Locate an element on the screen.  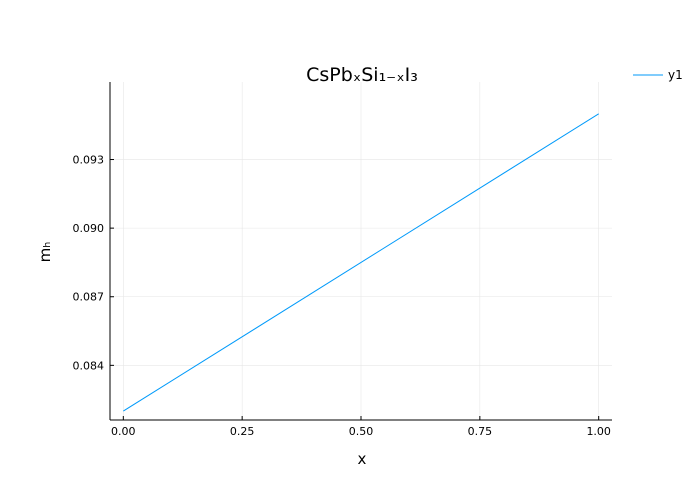
y-tick-label-0: 0.084 is located at coordinates (89, 365).